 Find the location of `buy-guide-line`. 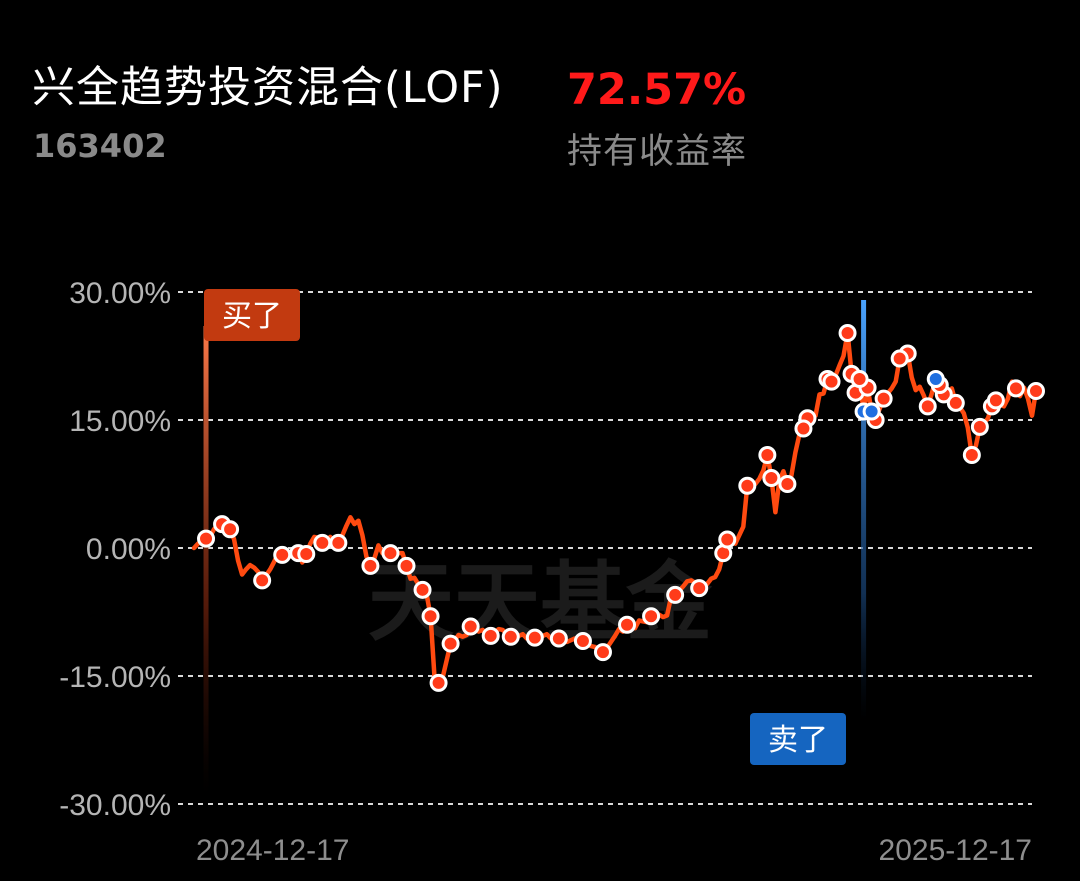

buy-guide-line is located at coordinates (206, 560).